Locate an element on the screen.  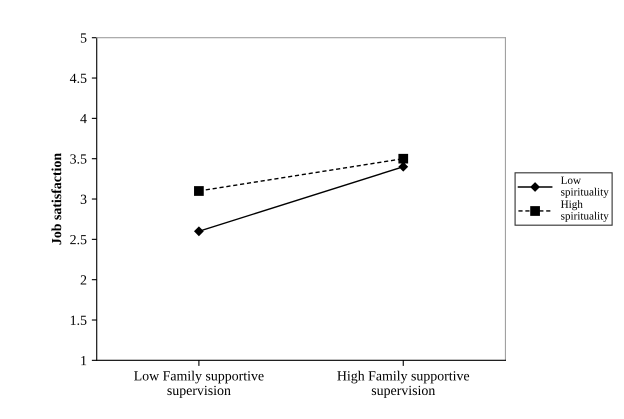
y-tick-label: 4.5 is located at coordinates (78, 79).